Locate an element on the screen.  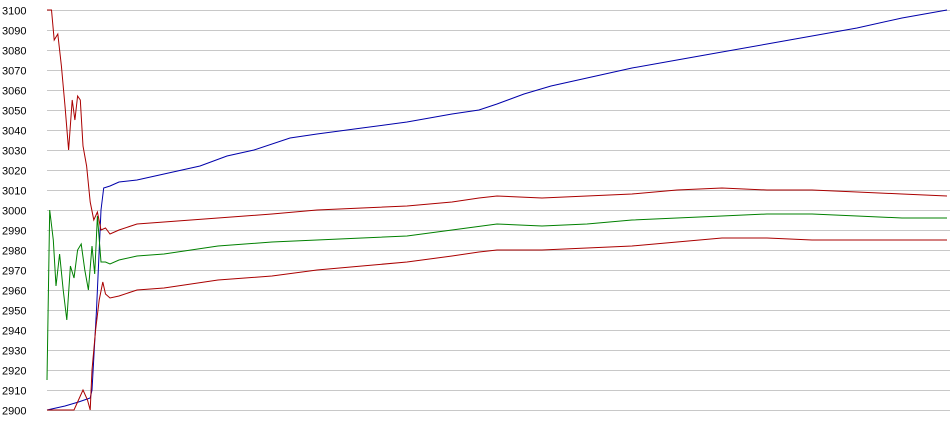
y-tick-label: 2980 is located at coordinates (14, 252).